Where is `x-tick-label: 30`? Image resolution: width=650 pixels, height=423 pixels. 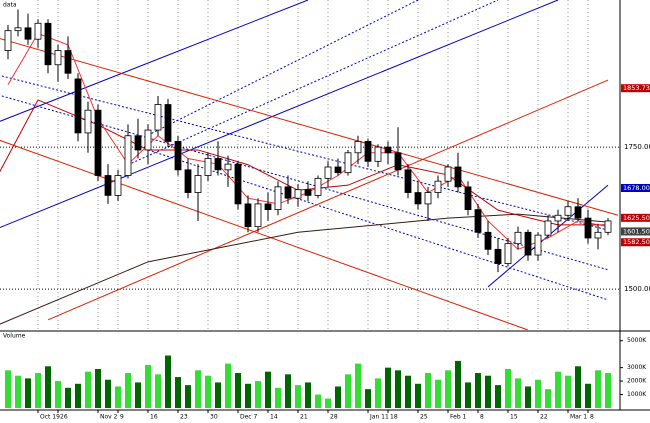 x-tick-label: 30 is located at coordinates (214, 417).